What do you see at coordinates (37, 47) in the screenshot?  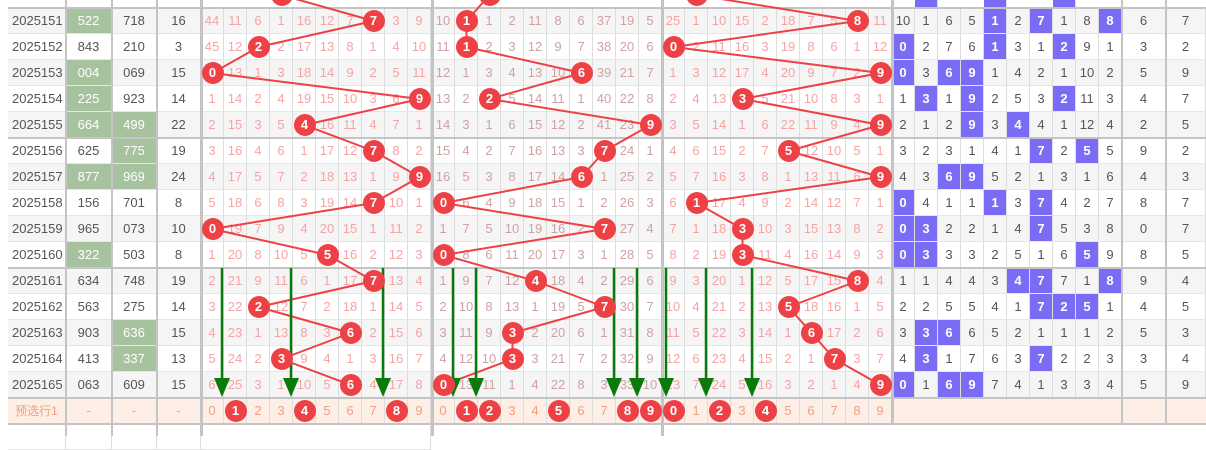 I see `period-cell: 2025152` at bounding box center [37, 47].